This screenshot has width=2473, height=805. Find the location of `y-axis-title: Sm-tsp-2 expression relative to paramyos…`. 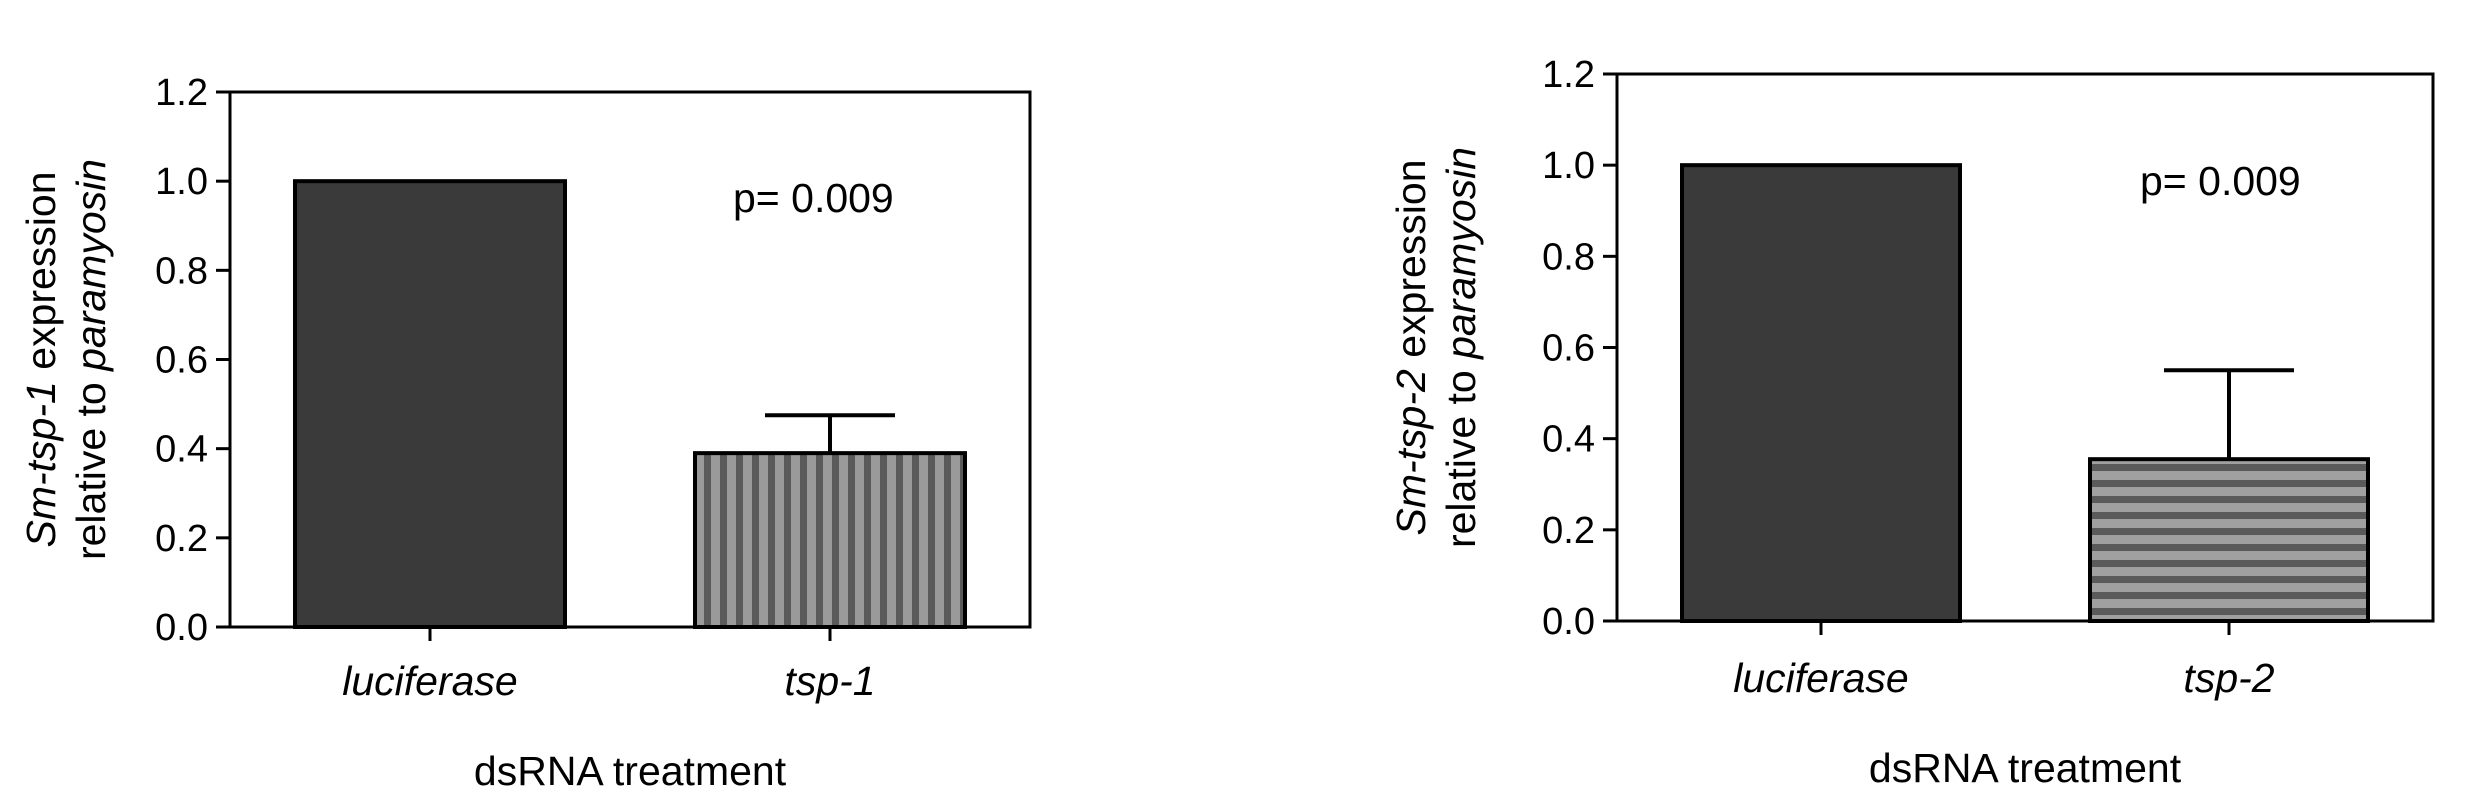

y-axis-title: Sm-tsp-2 expression relative to paramyos… is located at coordinates (1436, 347).